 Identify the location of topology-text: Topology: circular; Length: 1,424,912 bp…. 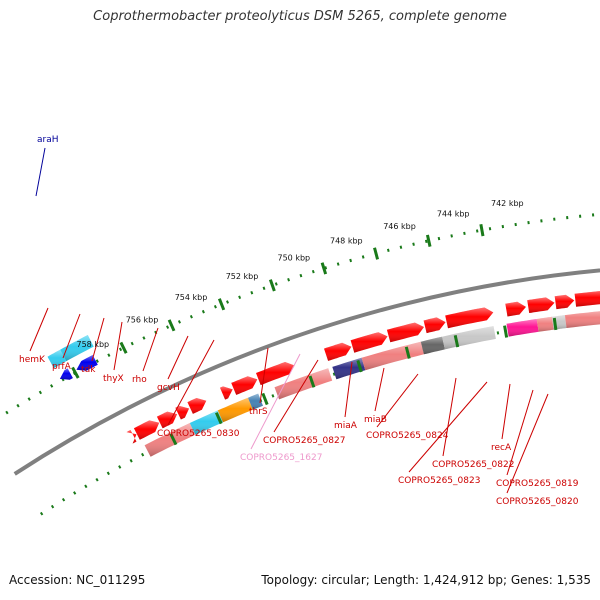
(426, 580).